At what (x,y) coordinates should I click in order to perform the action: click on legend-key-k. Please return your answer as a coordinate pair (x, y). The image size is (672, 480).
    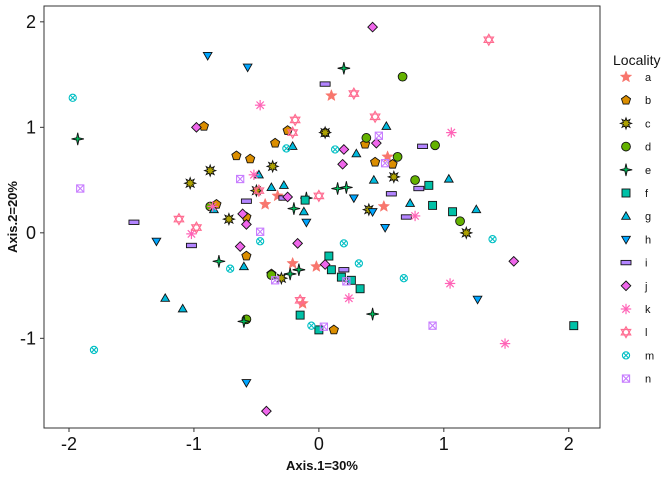
    Looking at the image, I should click on (626, 309).